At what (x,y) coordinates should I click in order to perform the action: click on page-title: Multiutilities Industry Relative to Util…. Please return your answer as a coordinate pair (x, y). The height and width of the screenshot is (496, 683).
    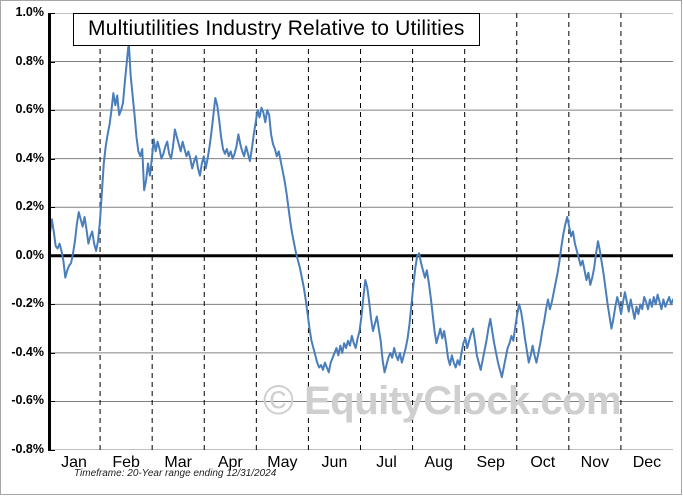
    Looking at the image, I should click on (276, 28).